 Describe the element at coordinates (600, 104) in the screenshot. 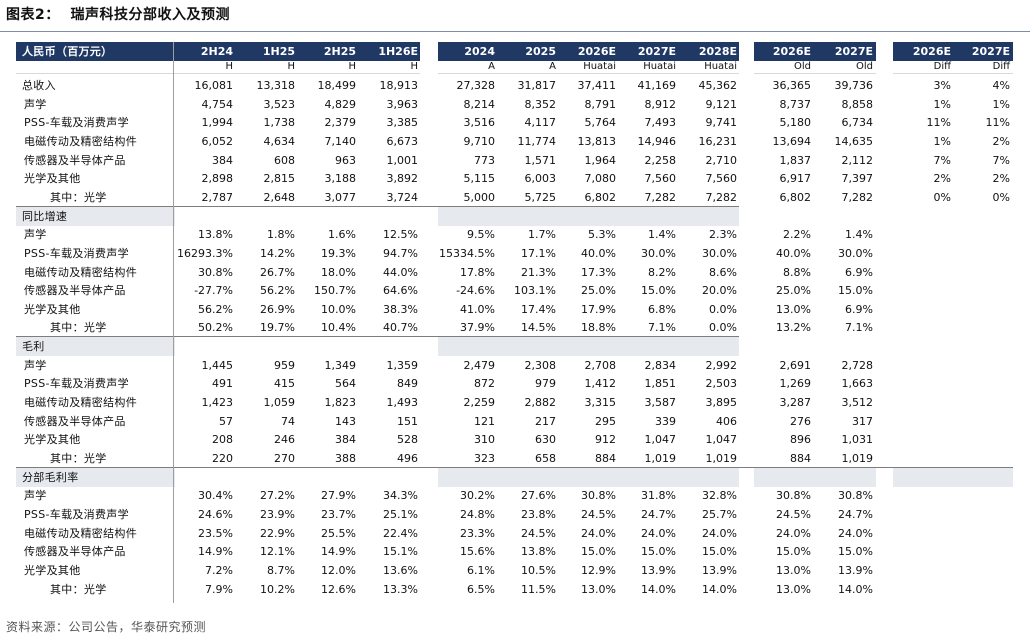

I see `table-cell: 8,791` at that location.